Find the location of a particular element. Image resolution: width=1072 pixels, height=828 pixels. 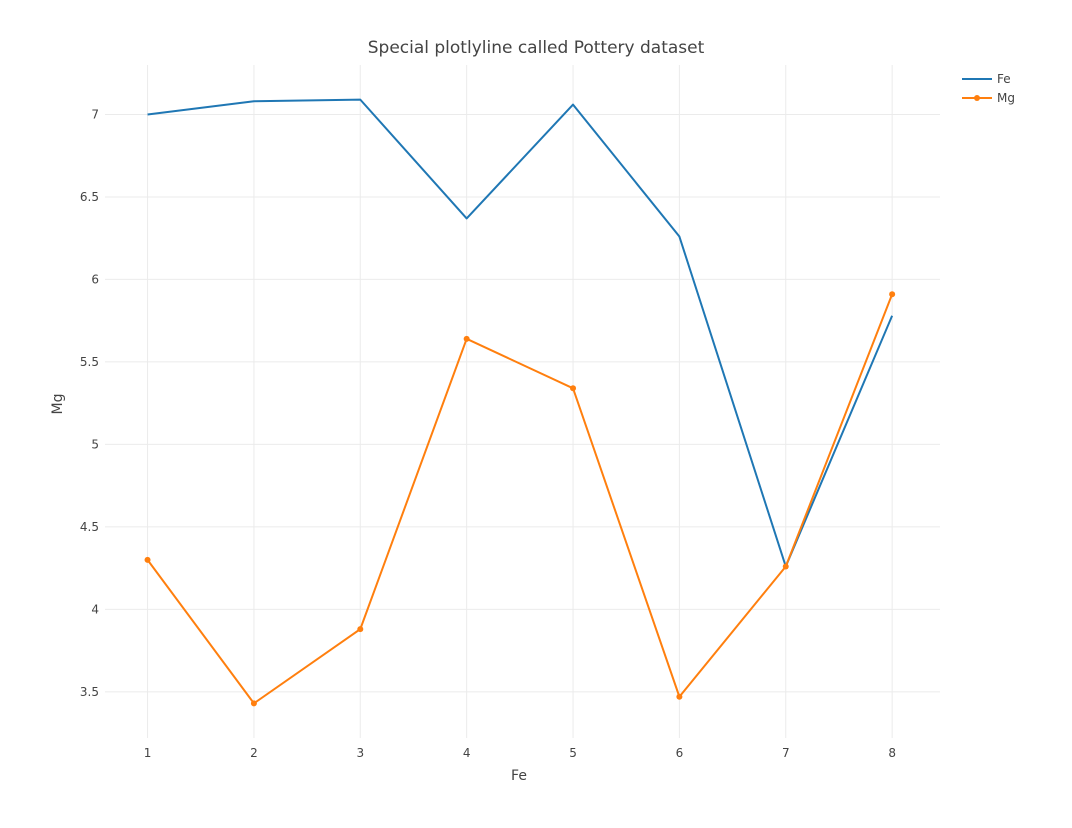

legend-item-mg: Mg is located at coordinates (988, 98).